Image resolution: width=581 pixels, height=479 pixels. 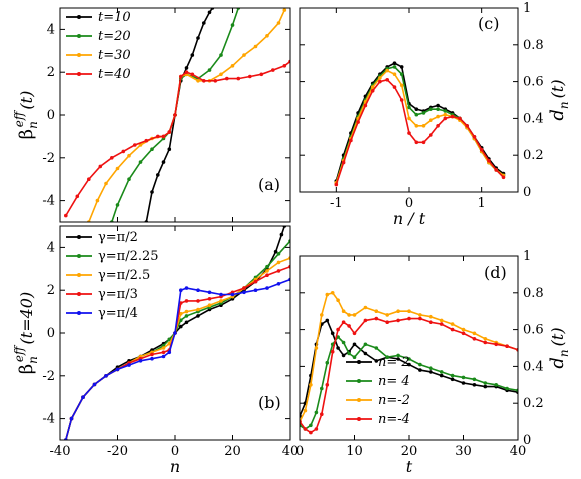 I want to click on legend: n= 2 n= 4 n=-2 n=-4, so click(x=378, y=391).